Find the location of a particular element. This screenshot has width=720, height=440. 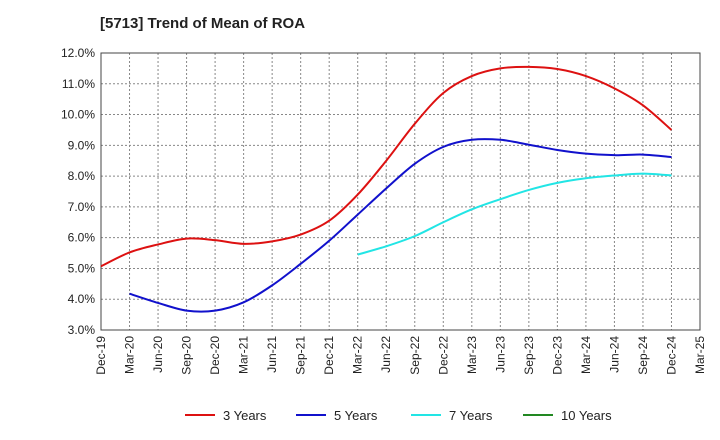

x-tick-label: Dec-19 is located at coordinates (101, 355).